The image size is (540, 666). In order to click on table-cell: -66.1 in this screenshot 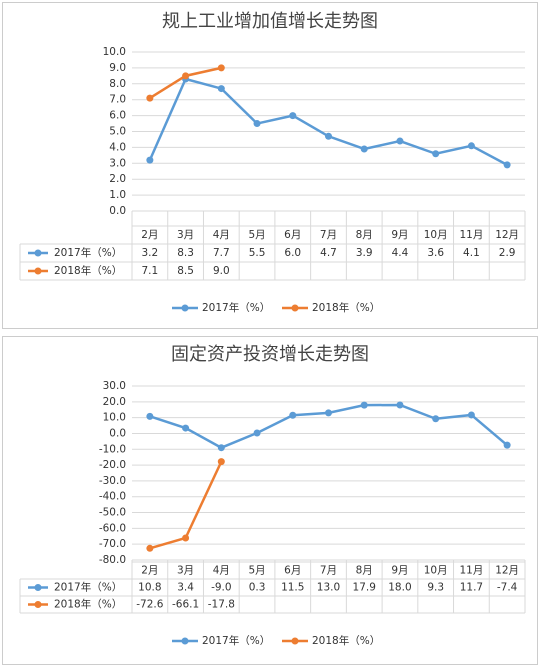, I will do `click(185, 605)`.